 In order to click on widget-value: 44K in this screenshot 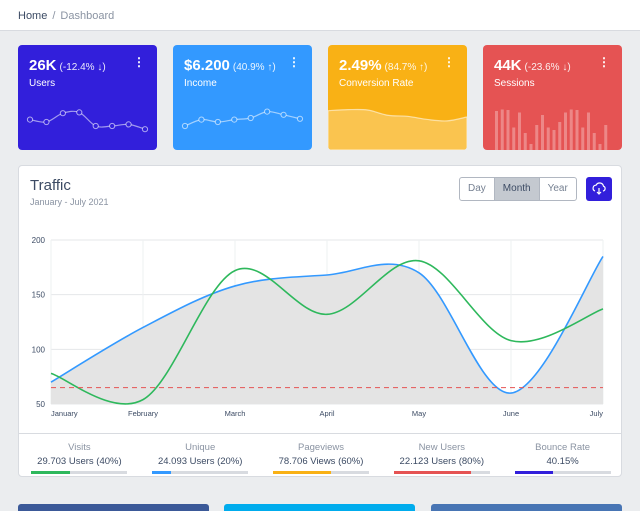, I will do `click(508, 65)`.